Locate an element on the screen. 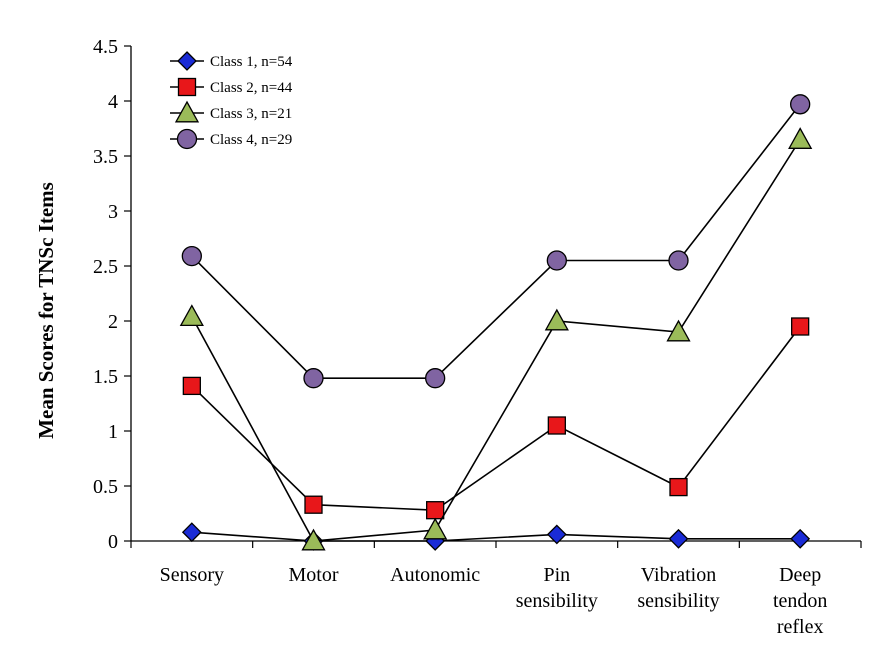  y-tick-label: 1.5 is located at coordinates (105, 377).